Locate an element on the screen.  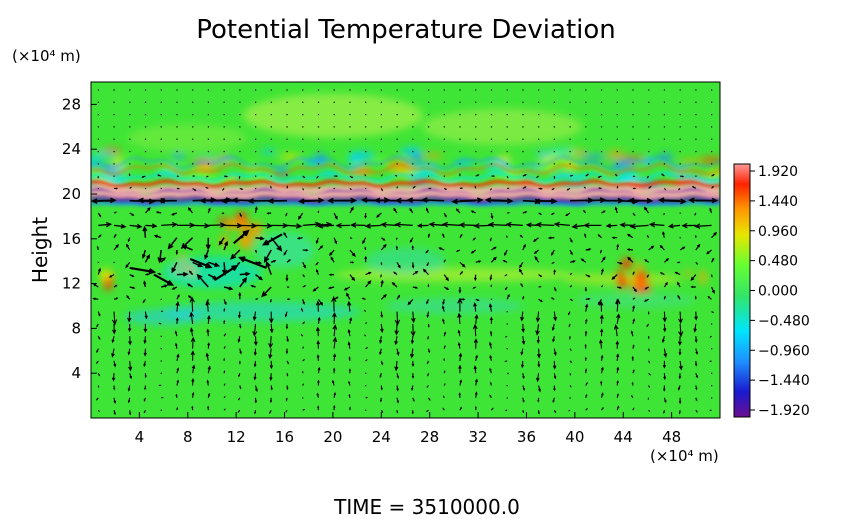
colorbar-tick-label: 0.960 is located at coordinates (778, 232).